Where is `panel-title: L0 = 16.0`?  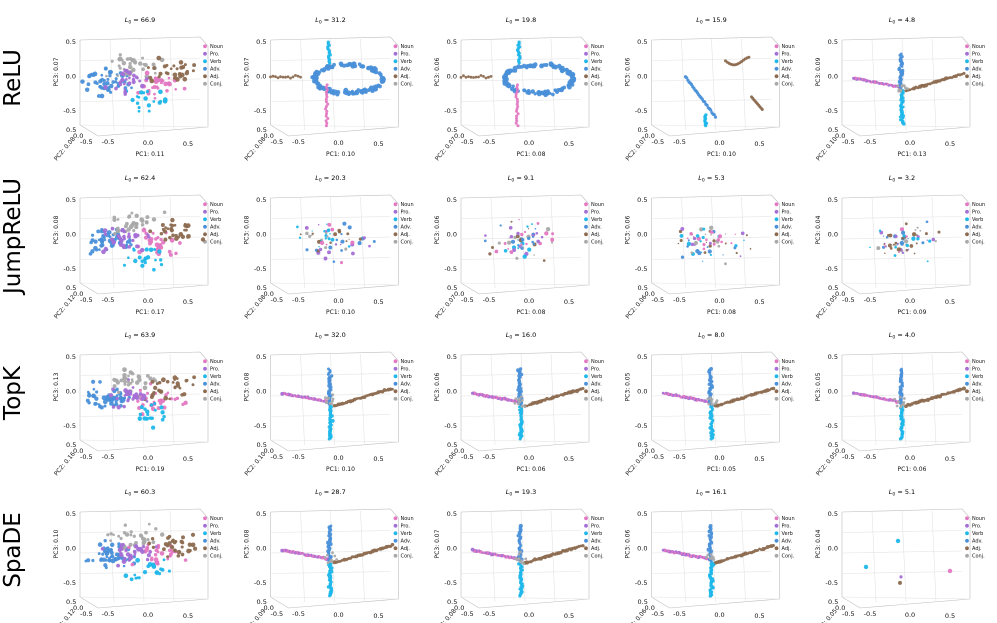
panel-title: L0 = 16.0 is located at coordinates (521, 336).